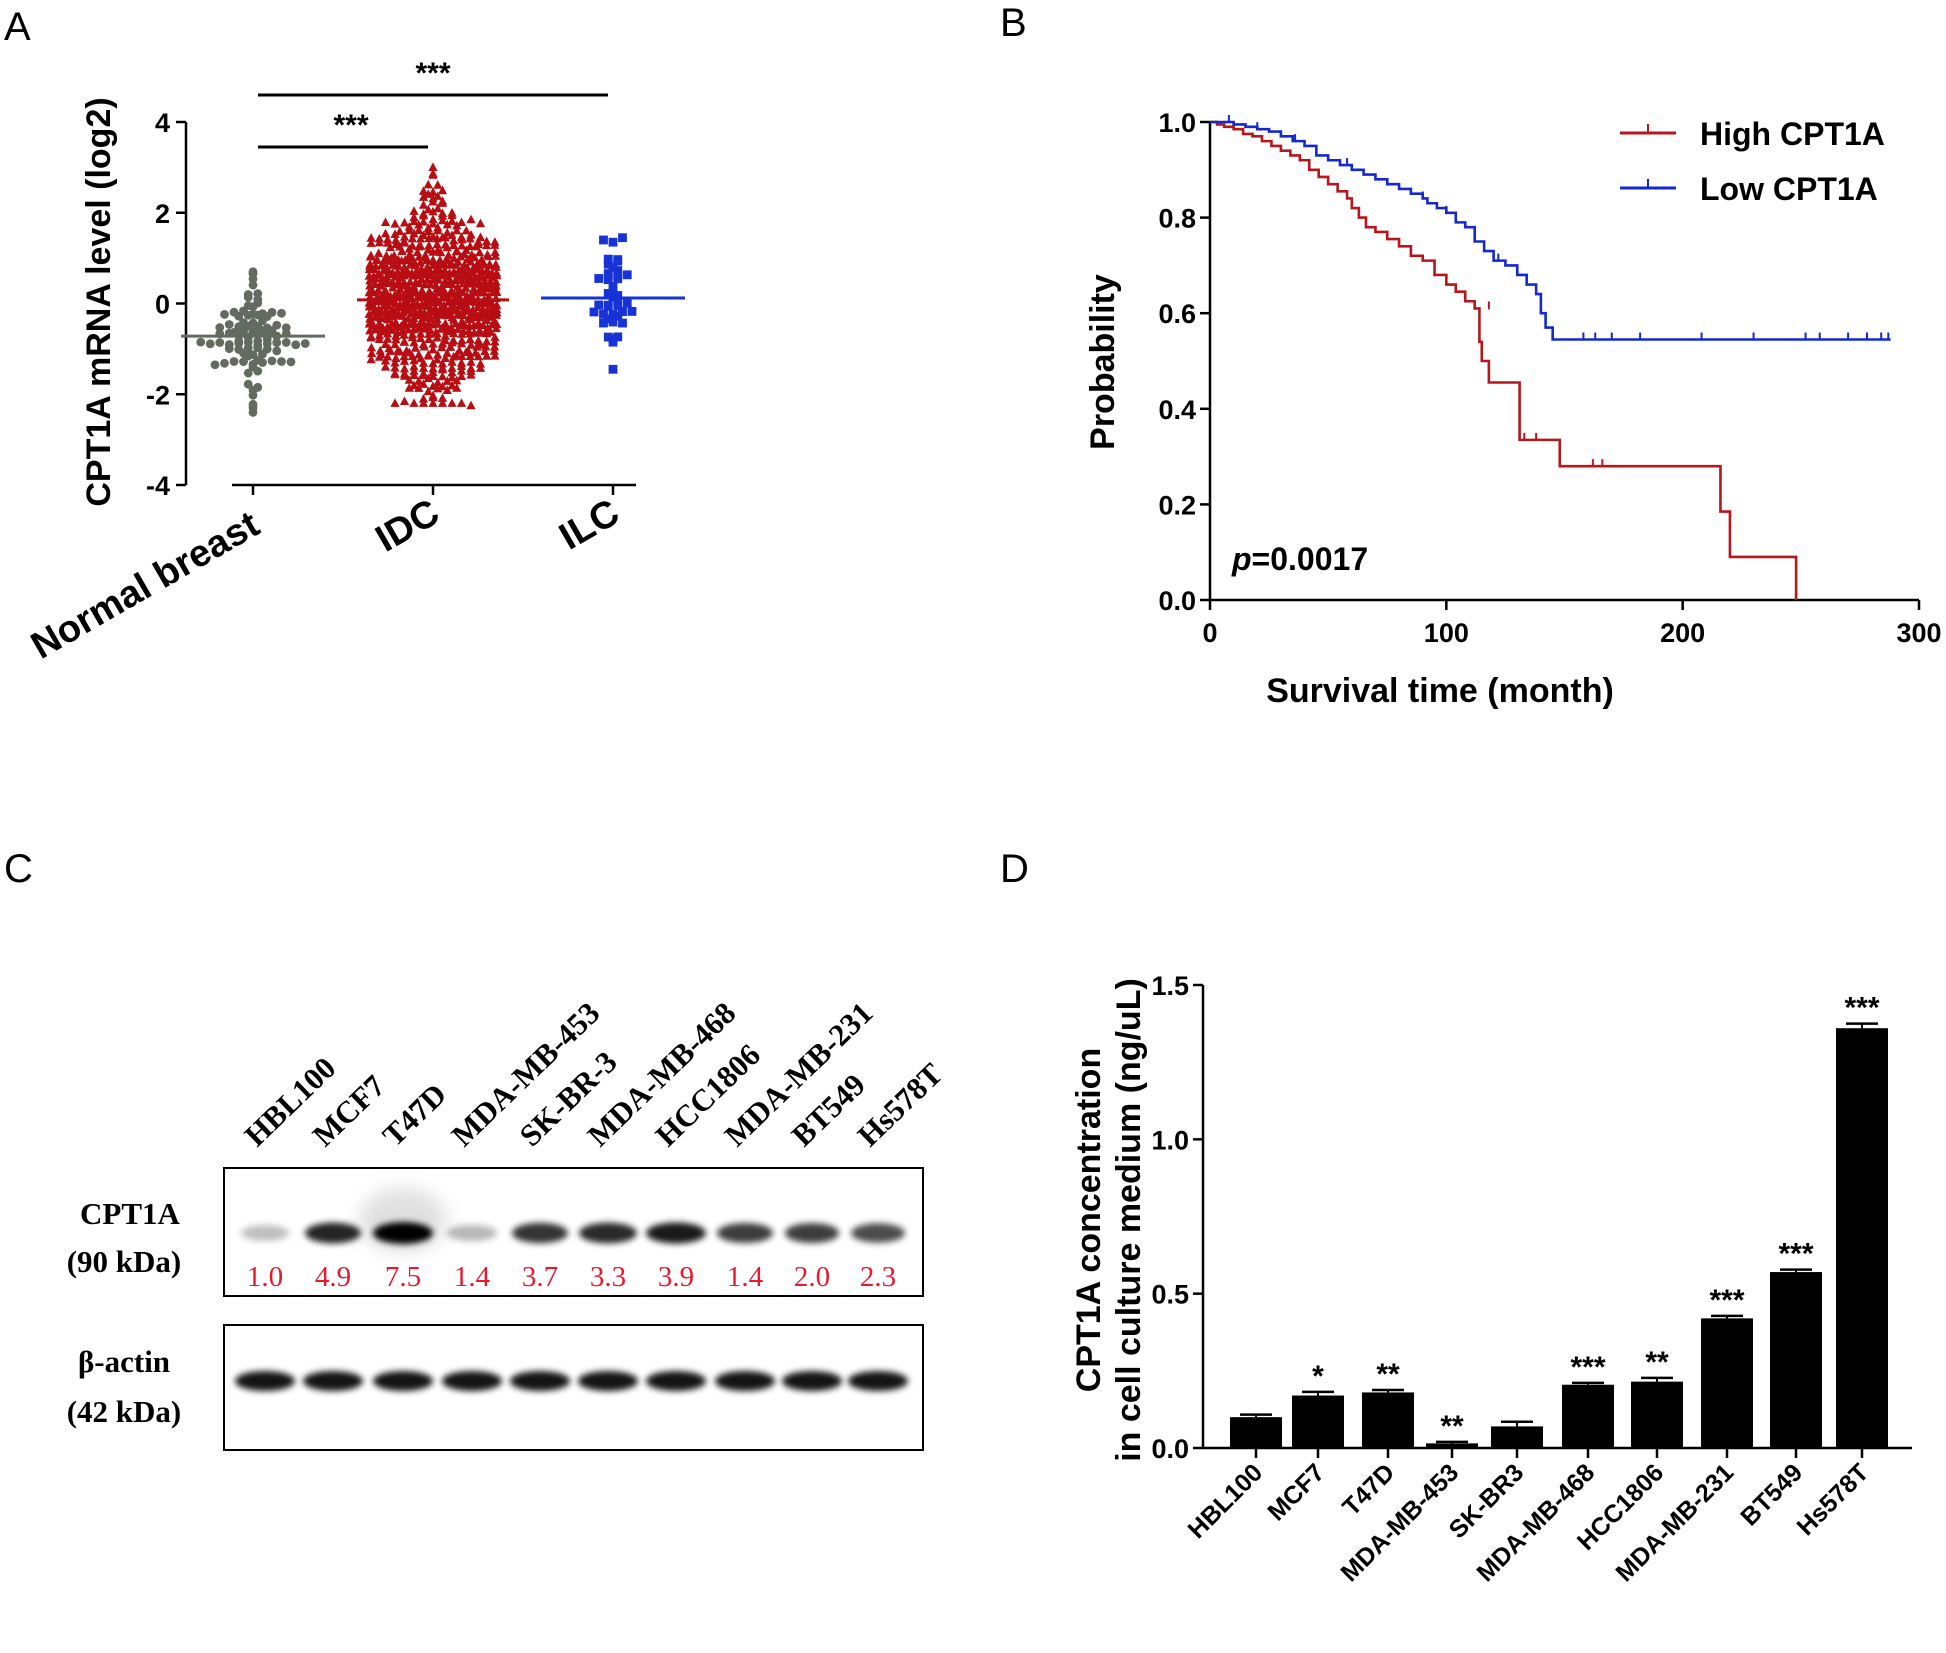 The image size is (1946, 1653). I want to click on panel-d-y-tick-label: 1.0, so click(1170, 1140).